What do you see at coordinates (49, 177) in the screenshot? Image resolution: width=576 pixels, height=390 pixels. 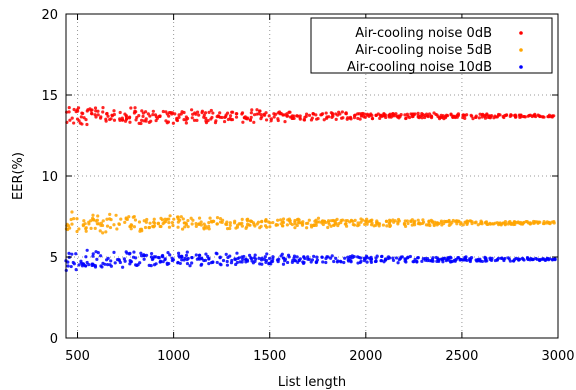 I see `y-tick-label: 10` at bounding box center [49, 177].